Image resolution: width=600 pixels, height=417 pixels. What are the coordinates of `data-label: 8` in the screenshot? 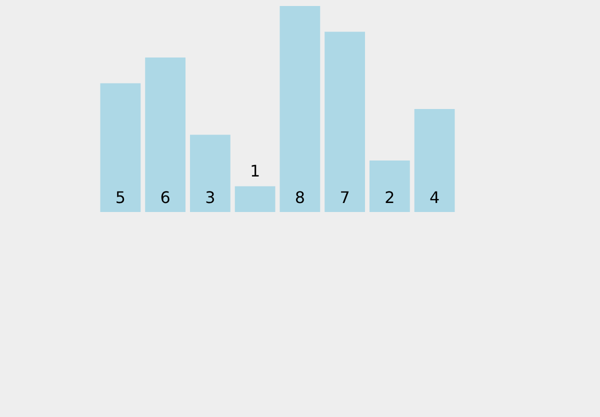 It's located at (300, 198).